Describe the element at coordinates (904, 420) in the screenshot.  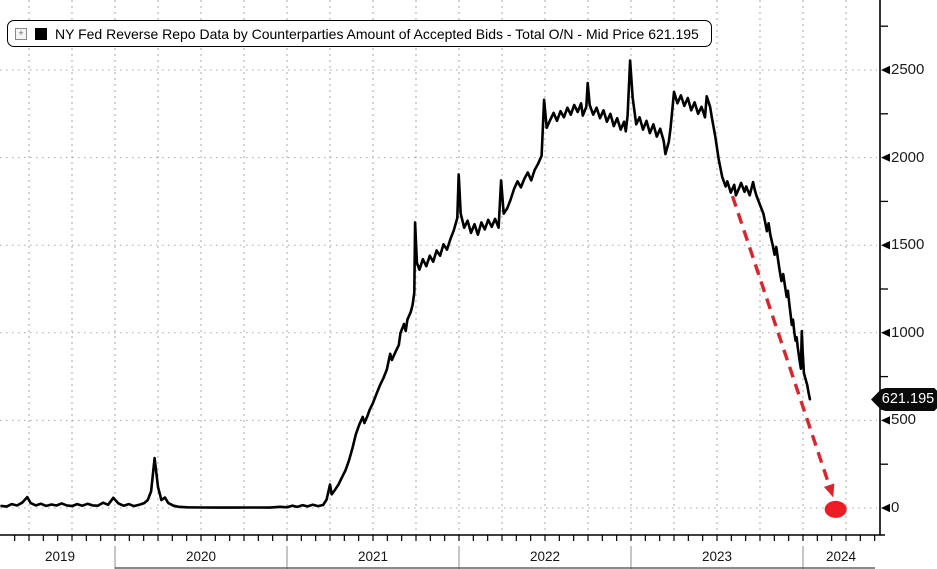
I see `y-axis-label: 500` at that location.